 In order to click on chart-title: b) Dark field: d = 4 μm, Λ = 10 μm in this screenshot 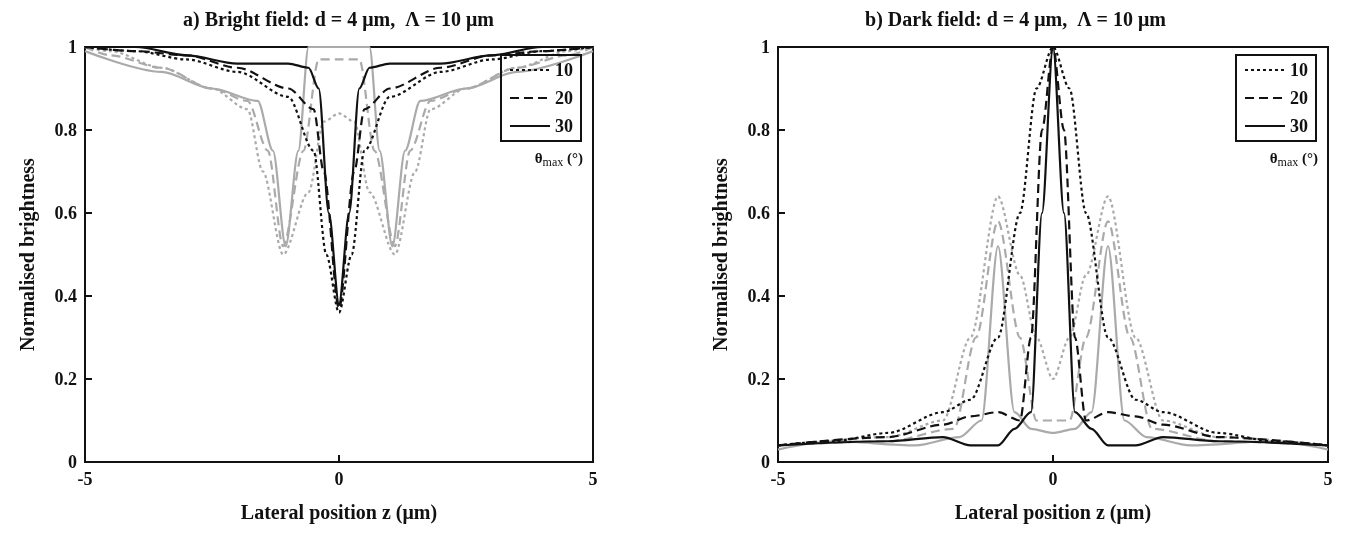, I will do `click(1016, 19)`.